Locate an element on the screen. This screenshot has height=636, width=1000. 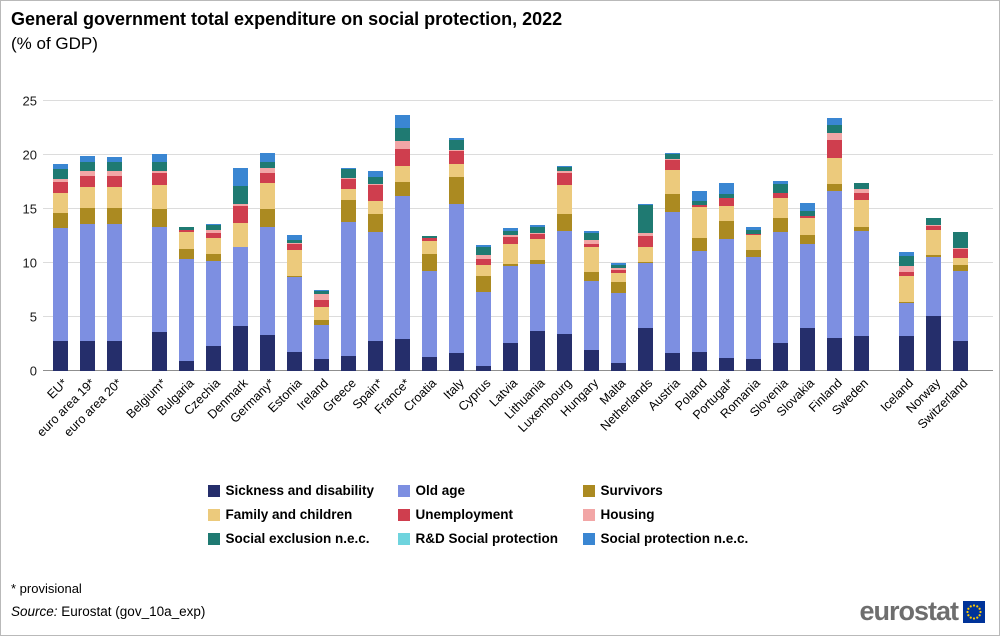
chart-subtitle: (% of GDP) is located at coordinates (54, 43).